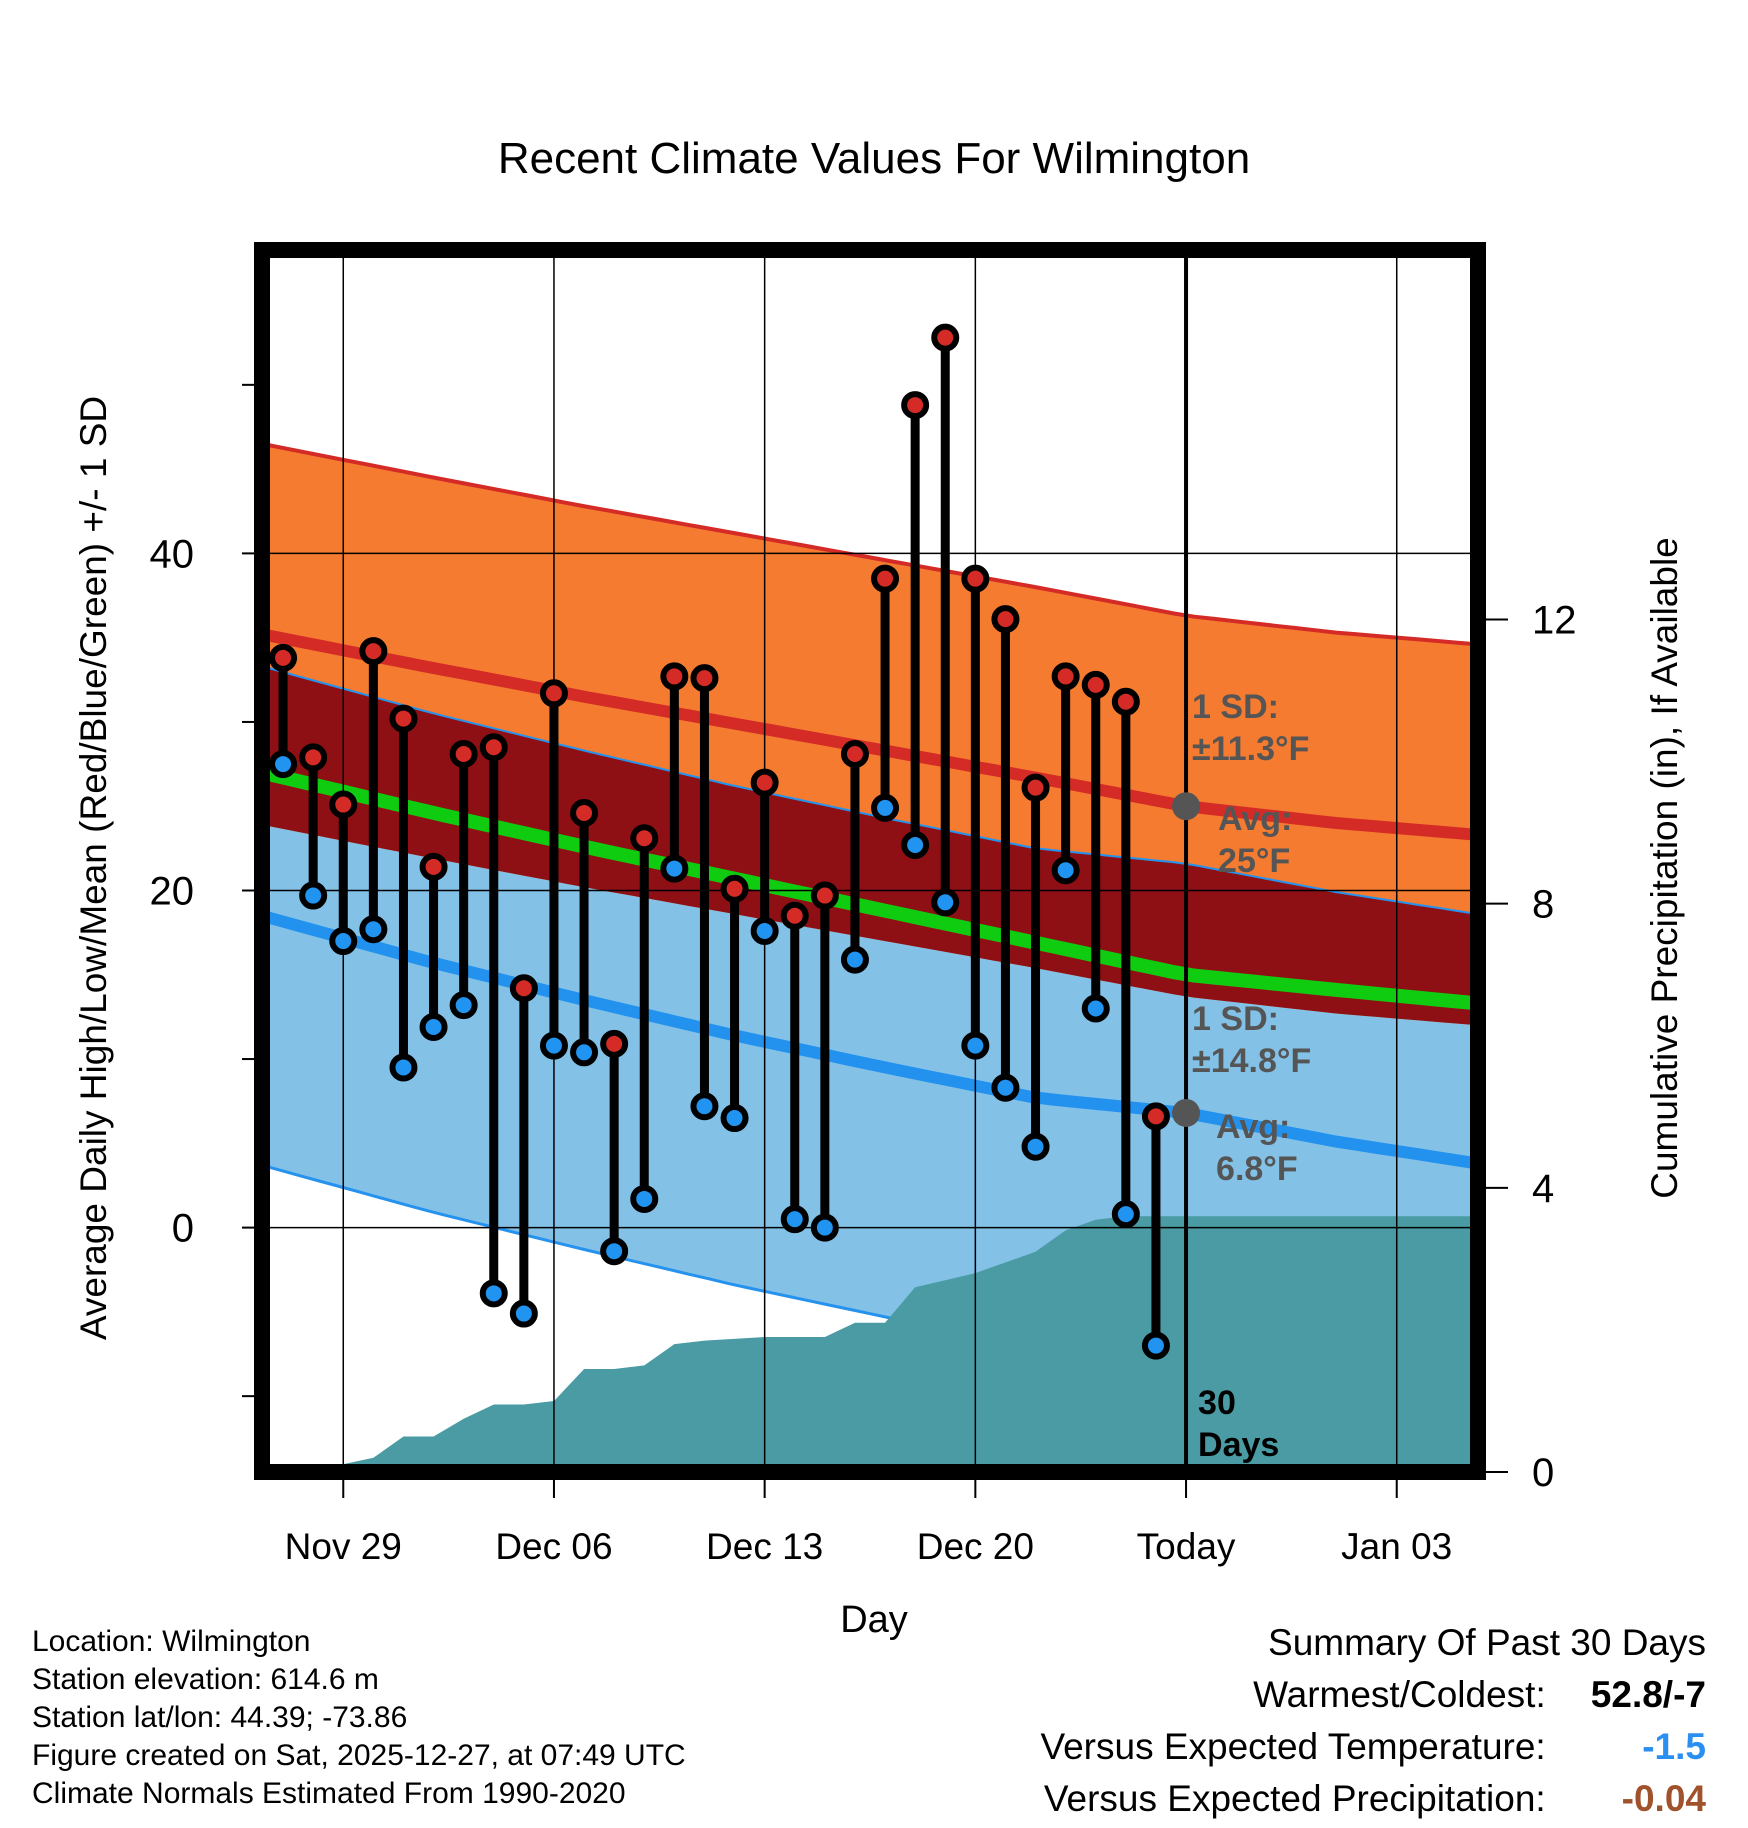 This screenshot has width=1748, height=1828. I want to click on summary-temp-row: Versus Expected Temperature: -1.5, so click(1373, 1747).